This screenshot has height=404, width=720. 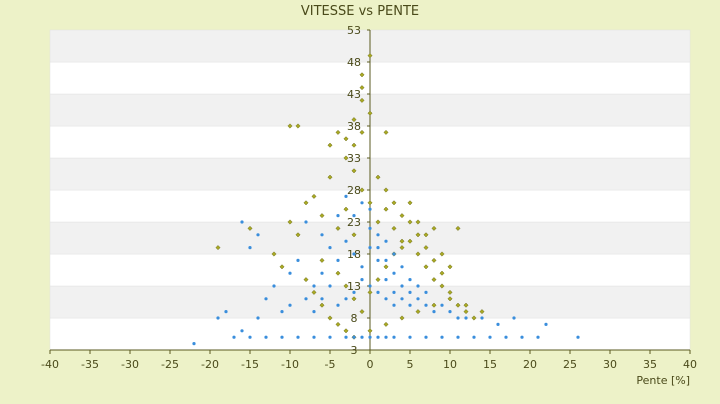 I want to click on y-tick-labels: 38131823283338434853, so click(x=358, y=190).